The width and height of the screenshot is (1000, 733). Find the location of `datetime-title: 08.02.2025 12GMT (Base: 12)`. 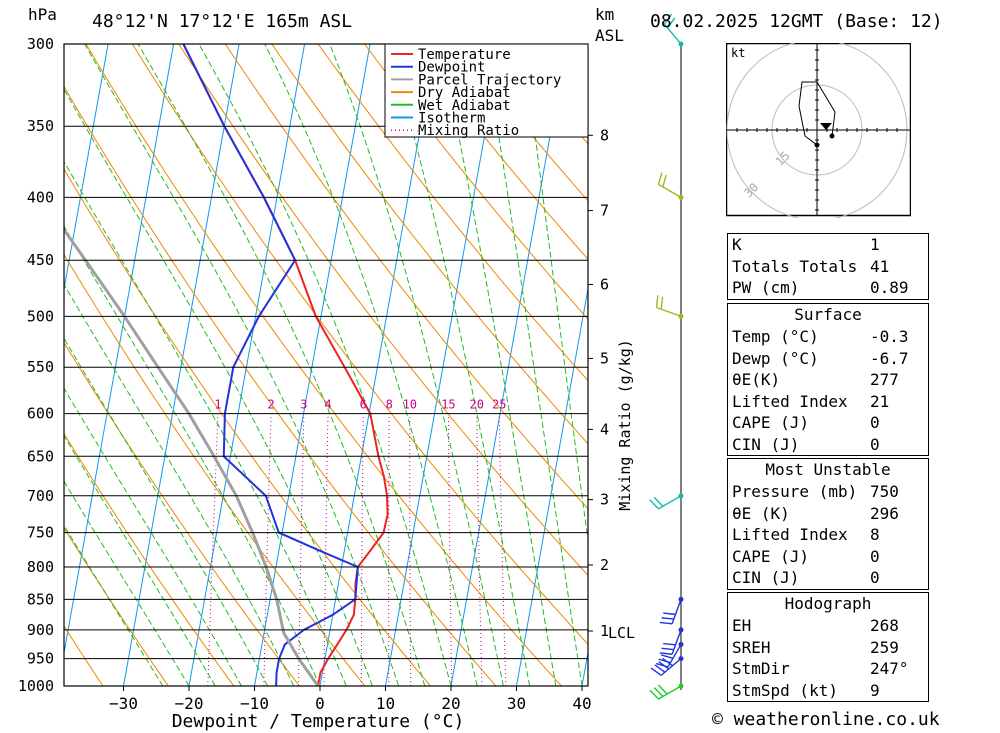

datetime-title: 08.02.2025 12GMT (Base: 12) is located at coordinates (796, 21).